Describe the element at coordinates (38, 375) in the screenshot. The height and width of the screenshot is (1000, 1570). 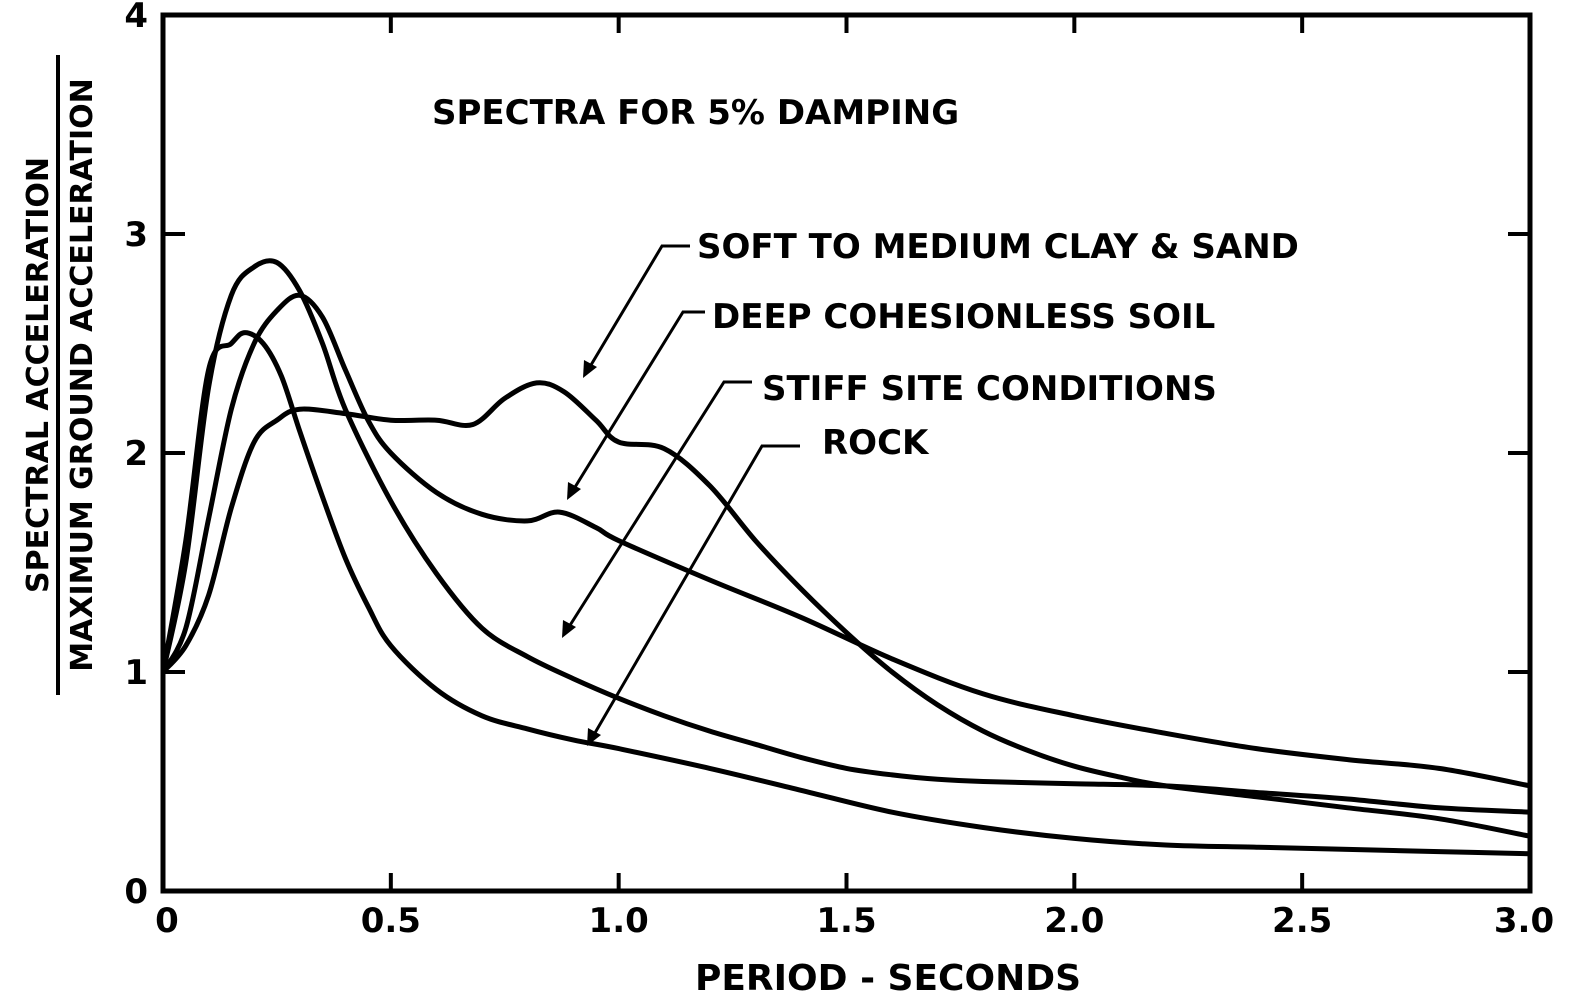
I see `y-axis-label-numerator: SPECTRAL ACCELERATION` at that location.